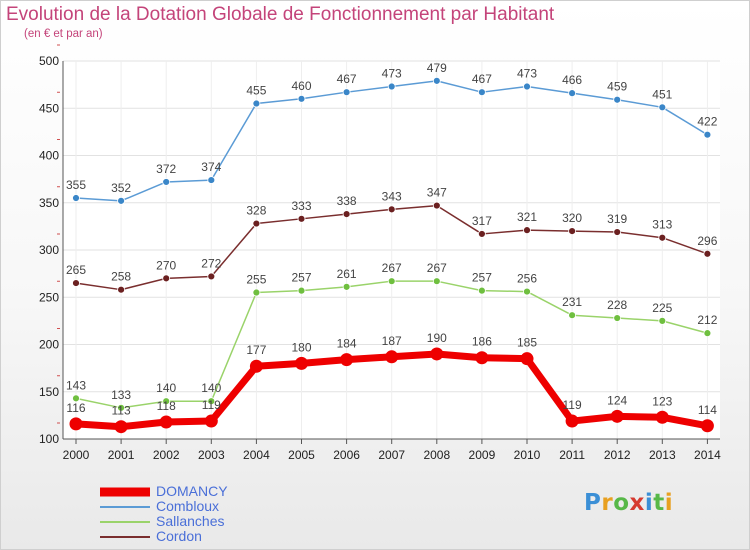 This screenshot has height=550, width=750. Describe the element at coordinates (437, 193) in the screenshot. I see `data-label: 347` at that location.